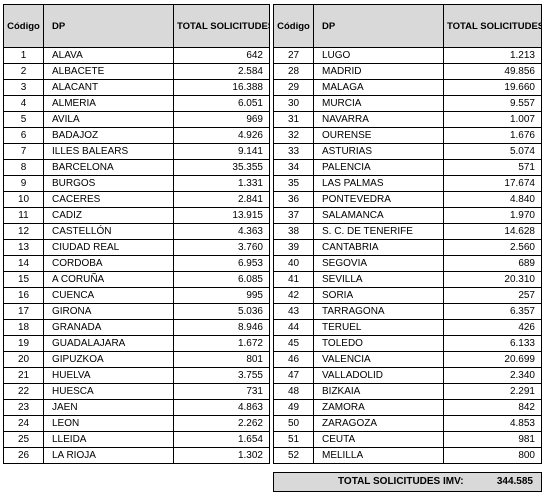 The width and height of the screenshot is (546, 498). What do you see at coordinates (23, 215) in the screenshot?
I see `row-code: 11` at bounding box center [23, 215].